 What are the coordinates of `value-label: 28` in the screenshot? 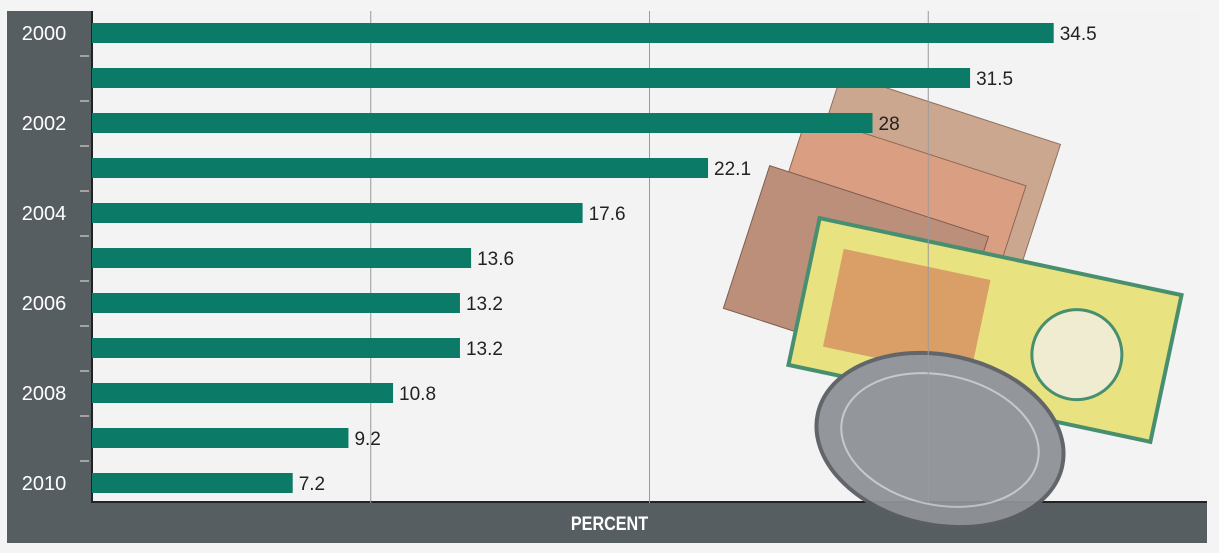 It's located at (889, 124).